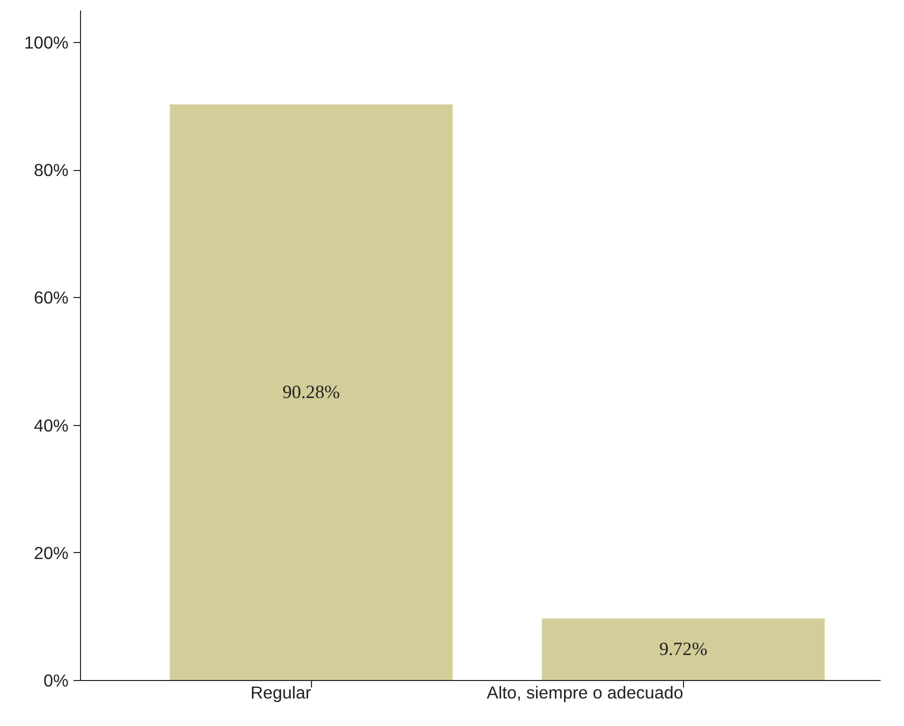  What do you see at coordinates (683, 649) in the screenshot?
I see `data-label: 9.72%` at bounding box center [683, 649].